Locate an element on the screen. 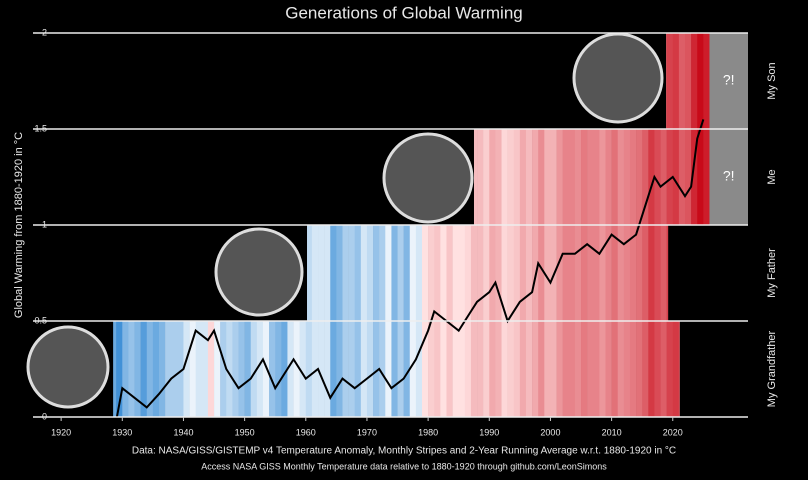 The height and width of the screenshot is (480, 808). y-tick-label: 0.5 is located at coordinates (40, 320).